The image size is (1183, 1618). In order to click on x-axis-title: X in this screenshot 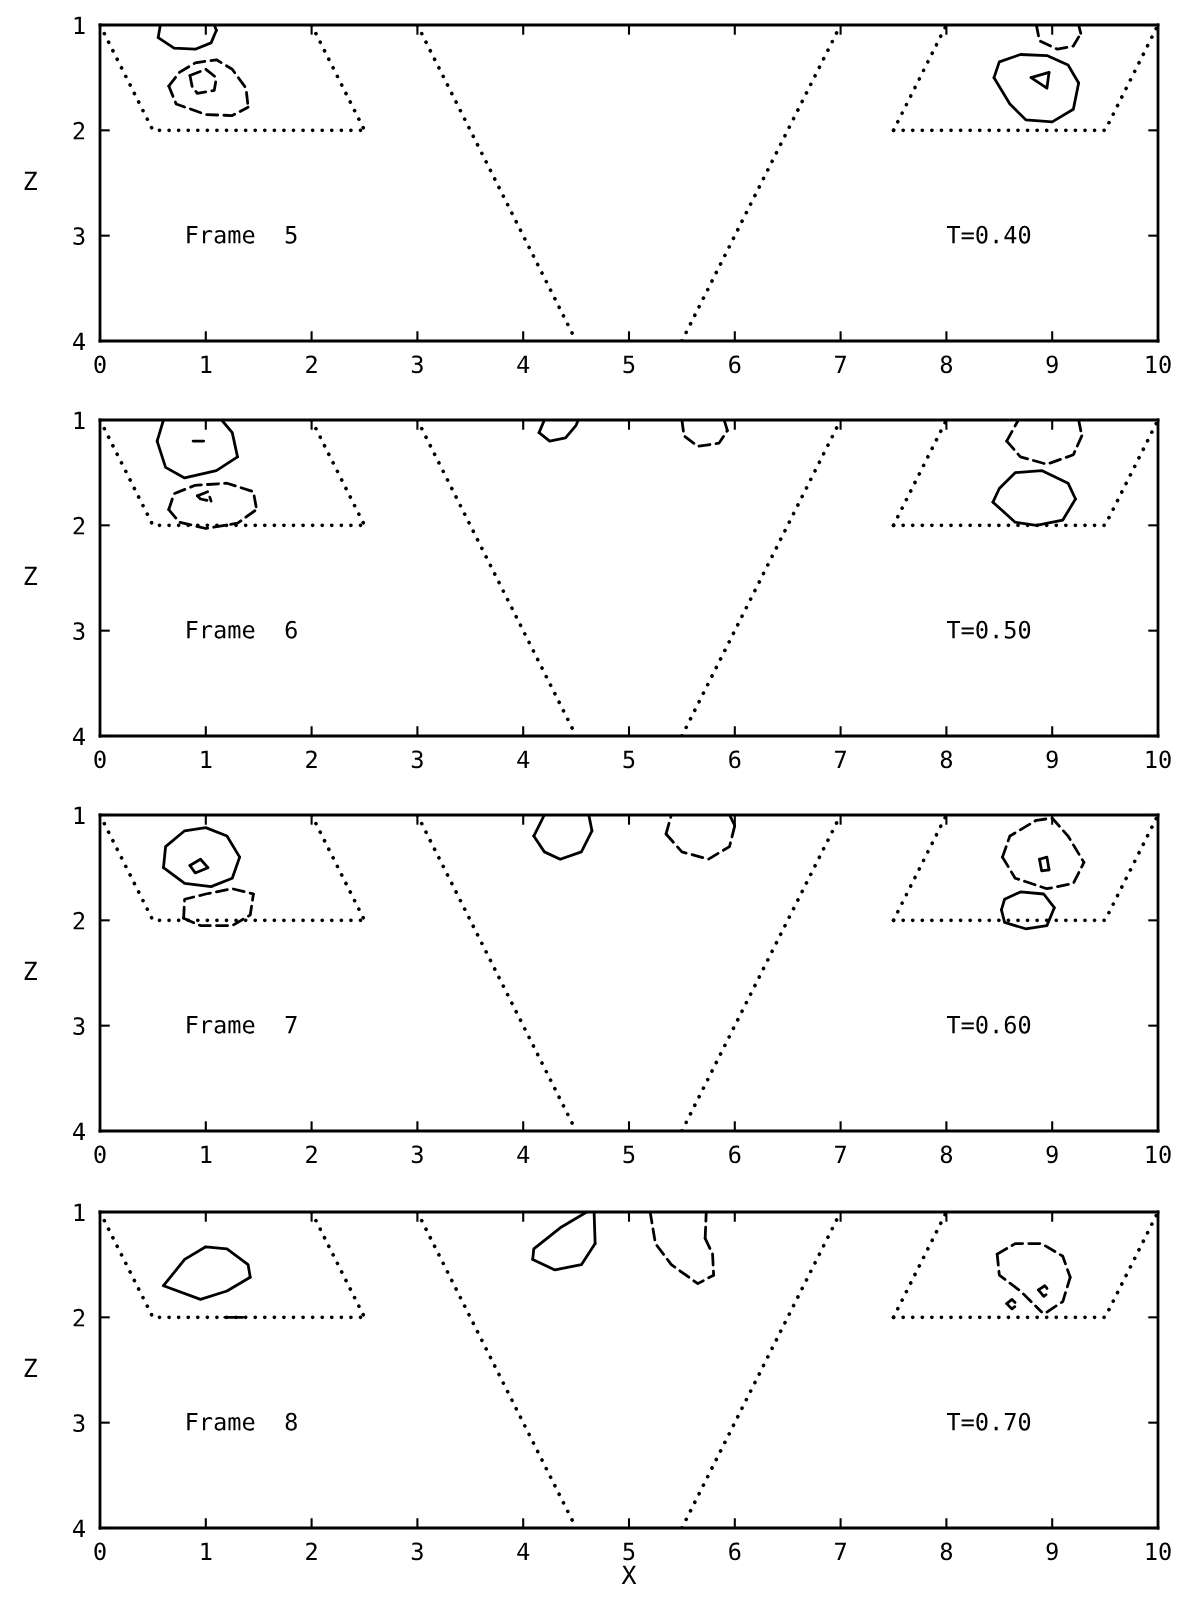, I will do `click(629, 1574)`.